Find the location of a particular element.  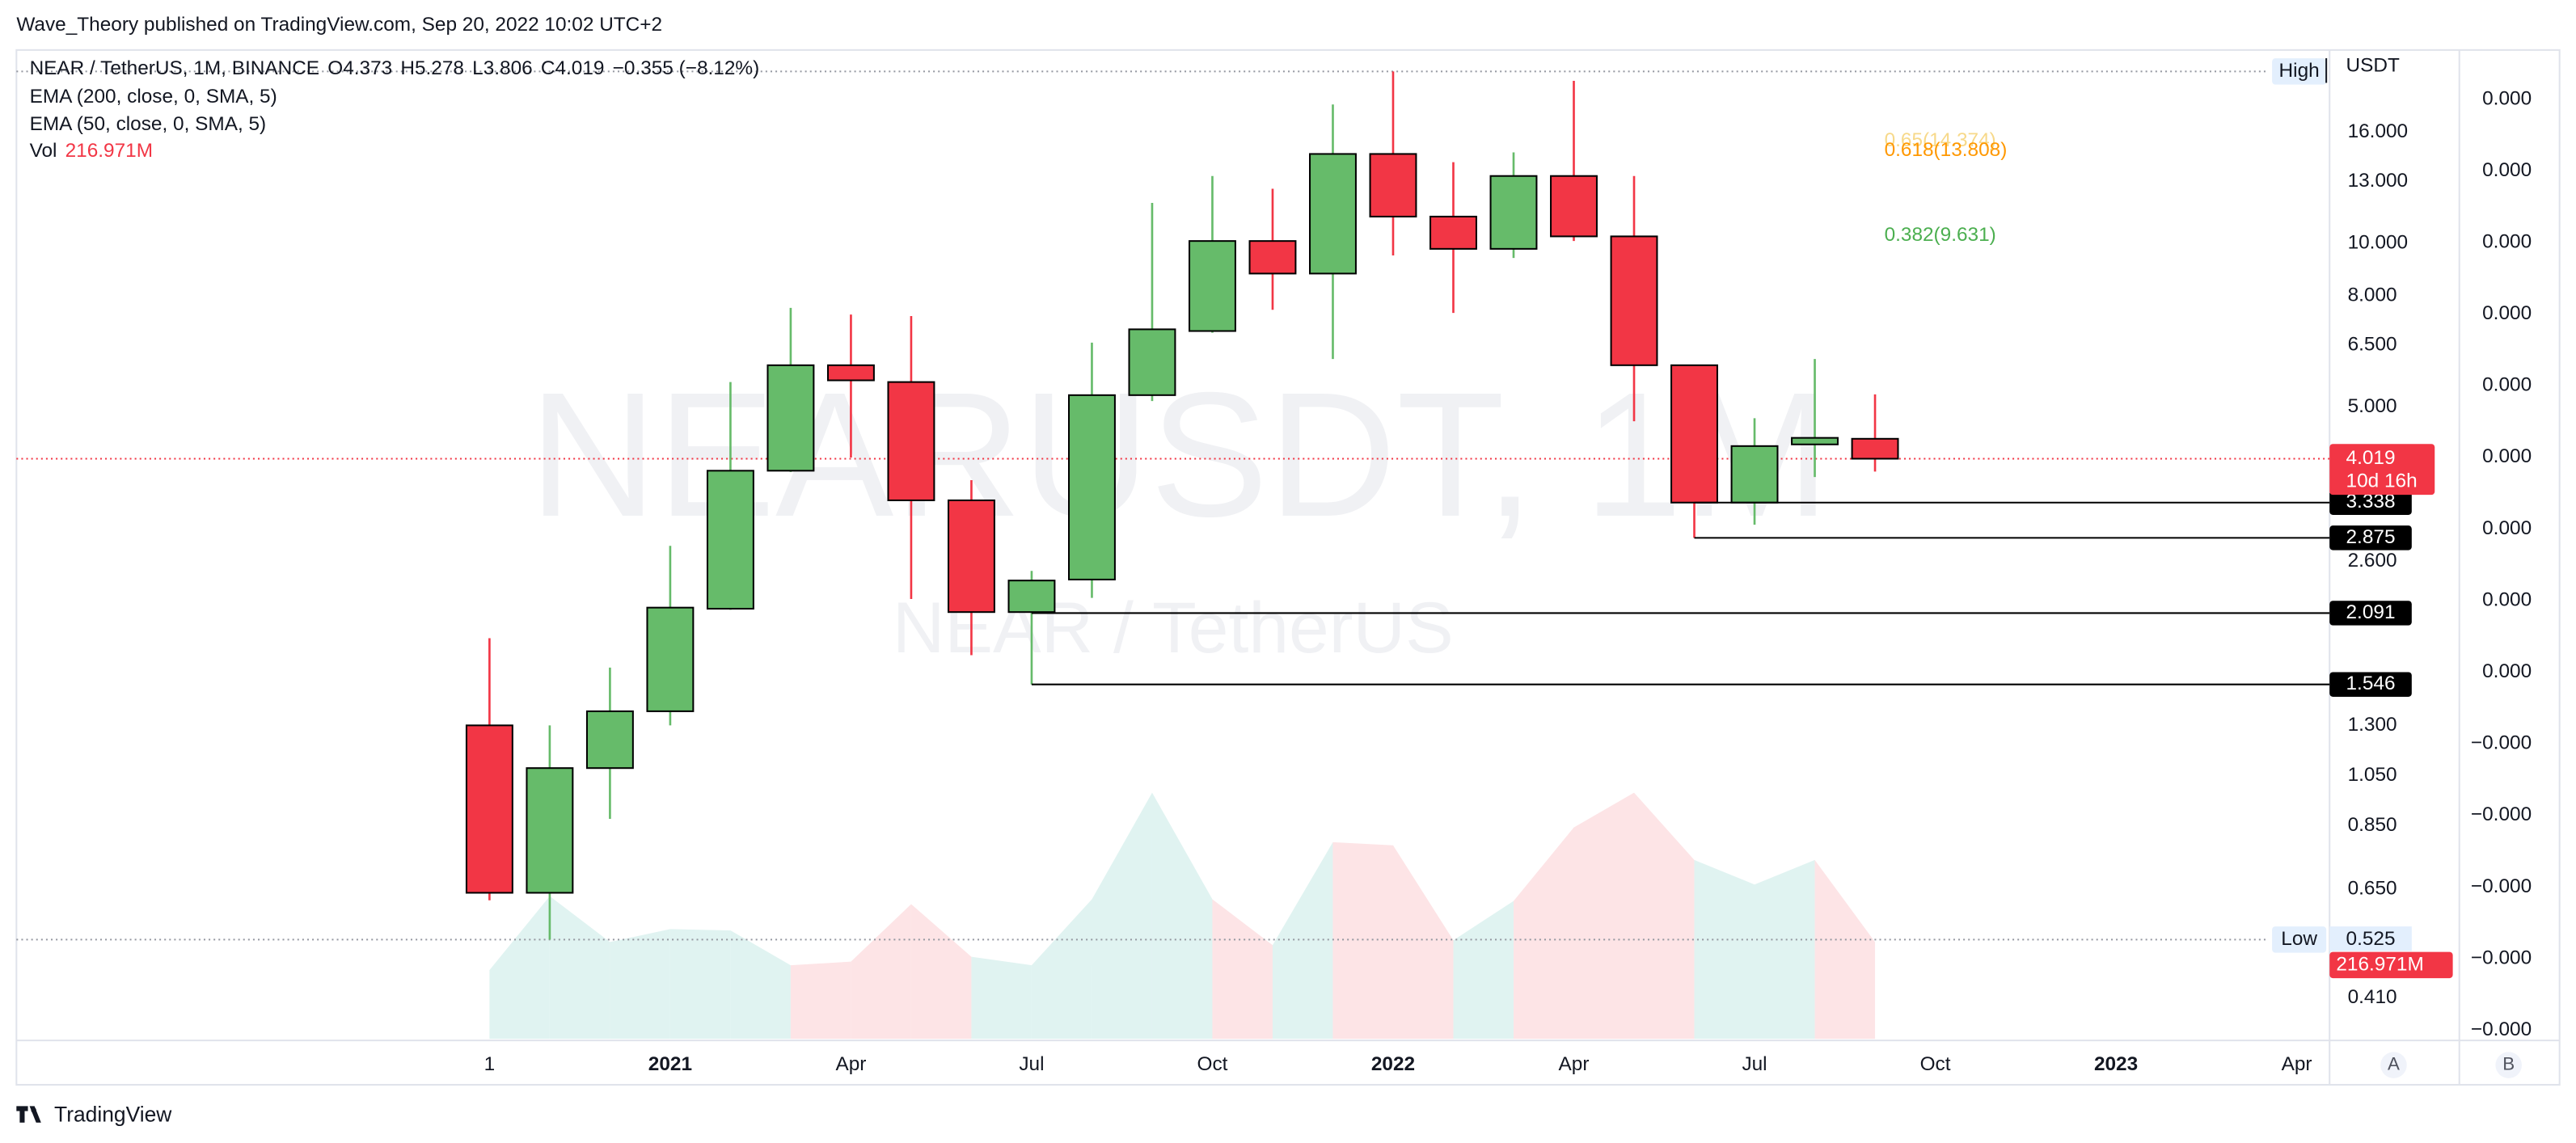

y-tick-label: 6.500 is located at coordinates (2372, 344).